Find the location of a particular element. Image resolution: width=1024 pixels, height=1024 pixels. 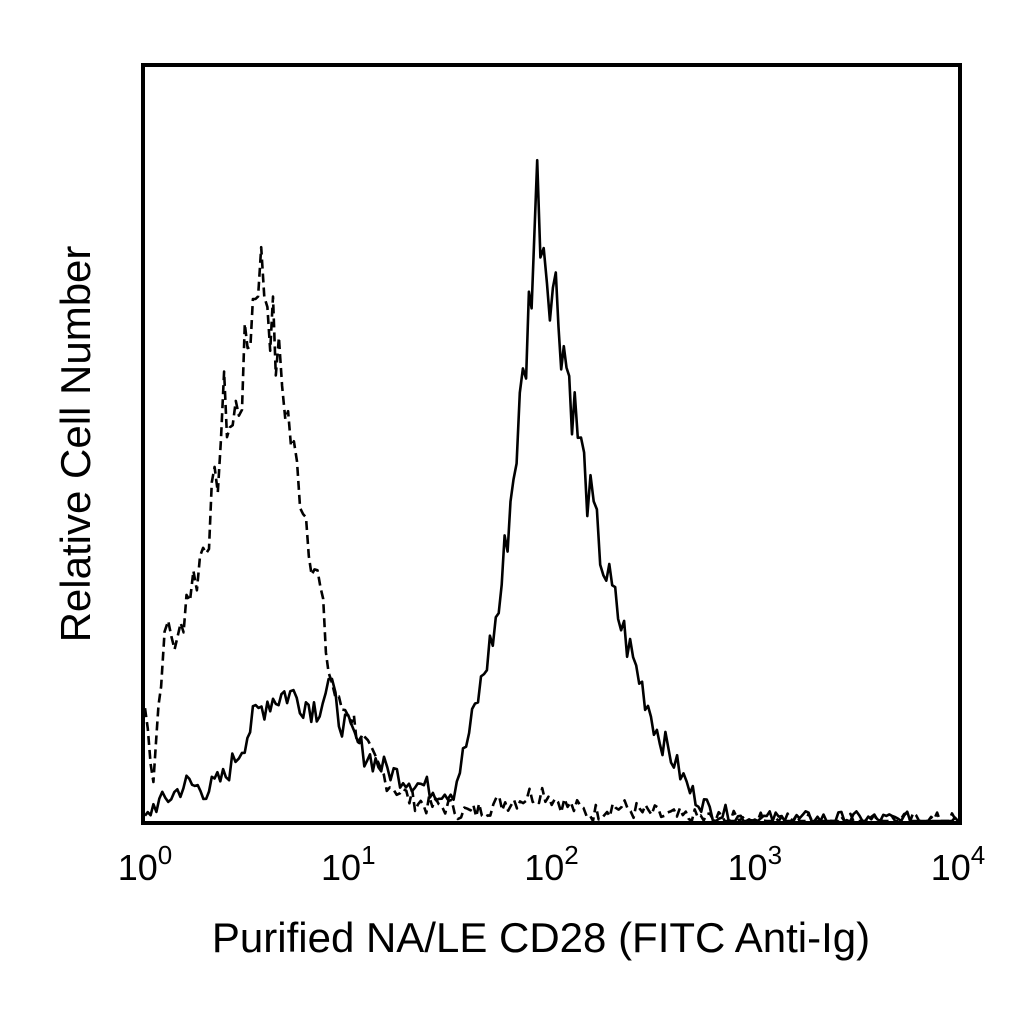

x-tick-label: 10⁴ is located at coordinates (958, 864).